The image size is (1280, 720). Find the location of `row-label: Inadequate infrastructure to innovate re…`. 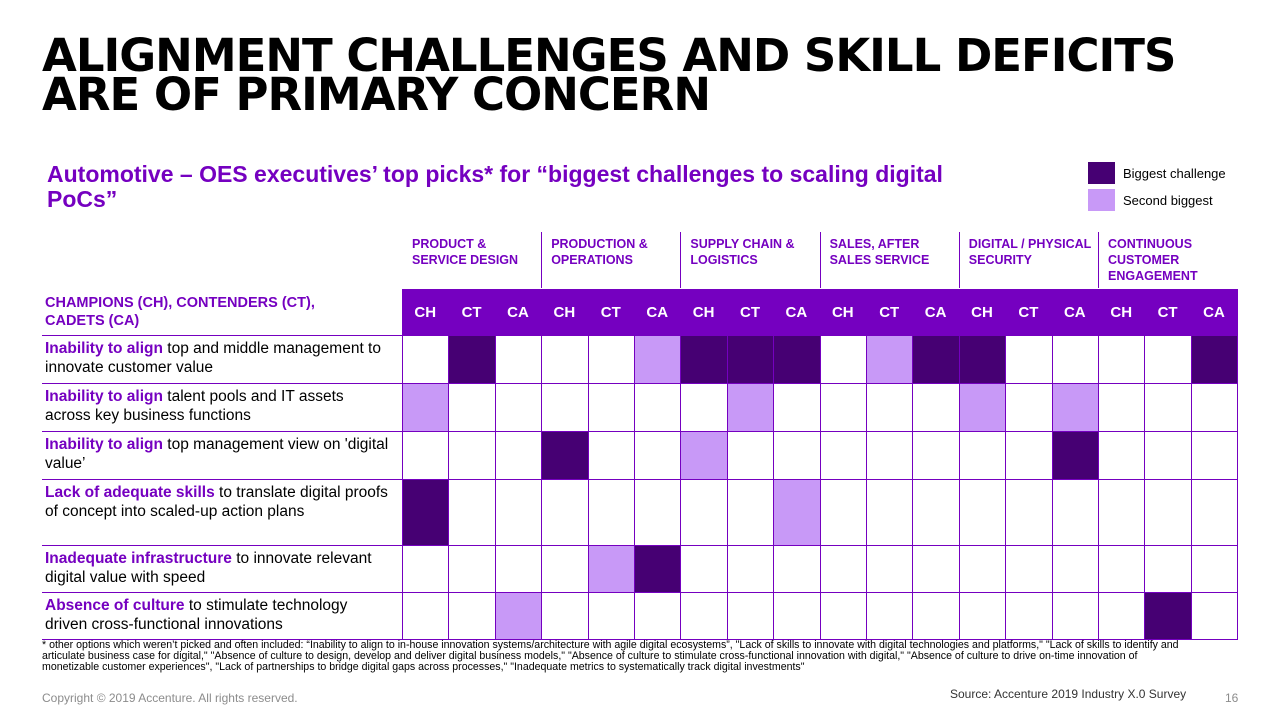

row-label: Inadequate infrastructure to innovate re… is located at coordinates (217, 568).